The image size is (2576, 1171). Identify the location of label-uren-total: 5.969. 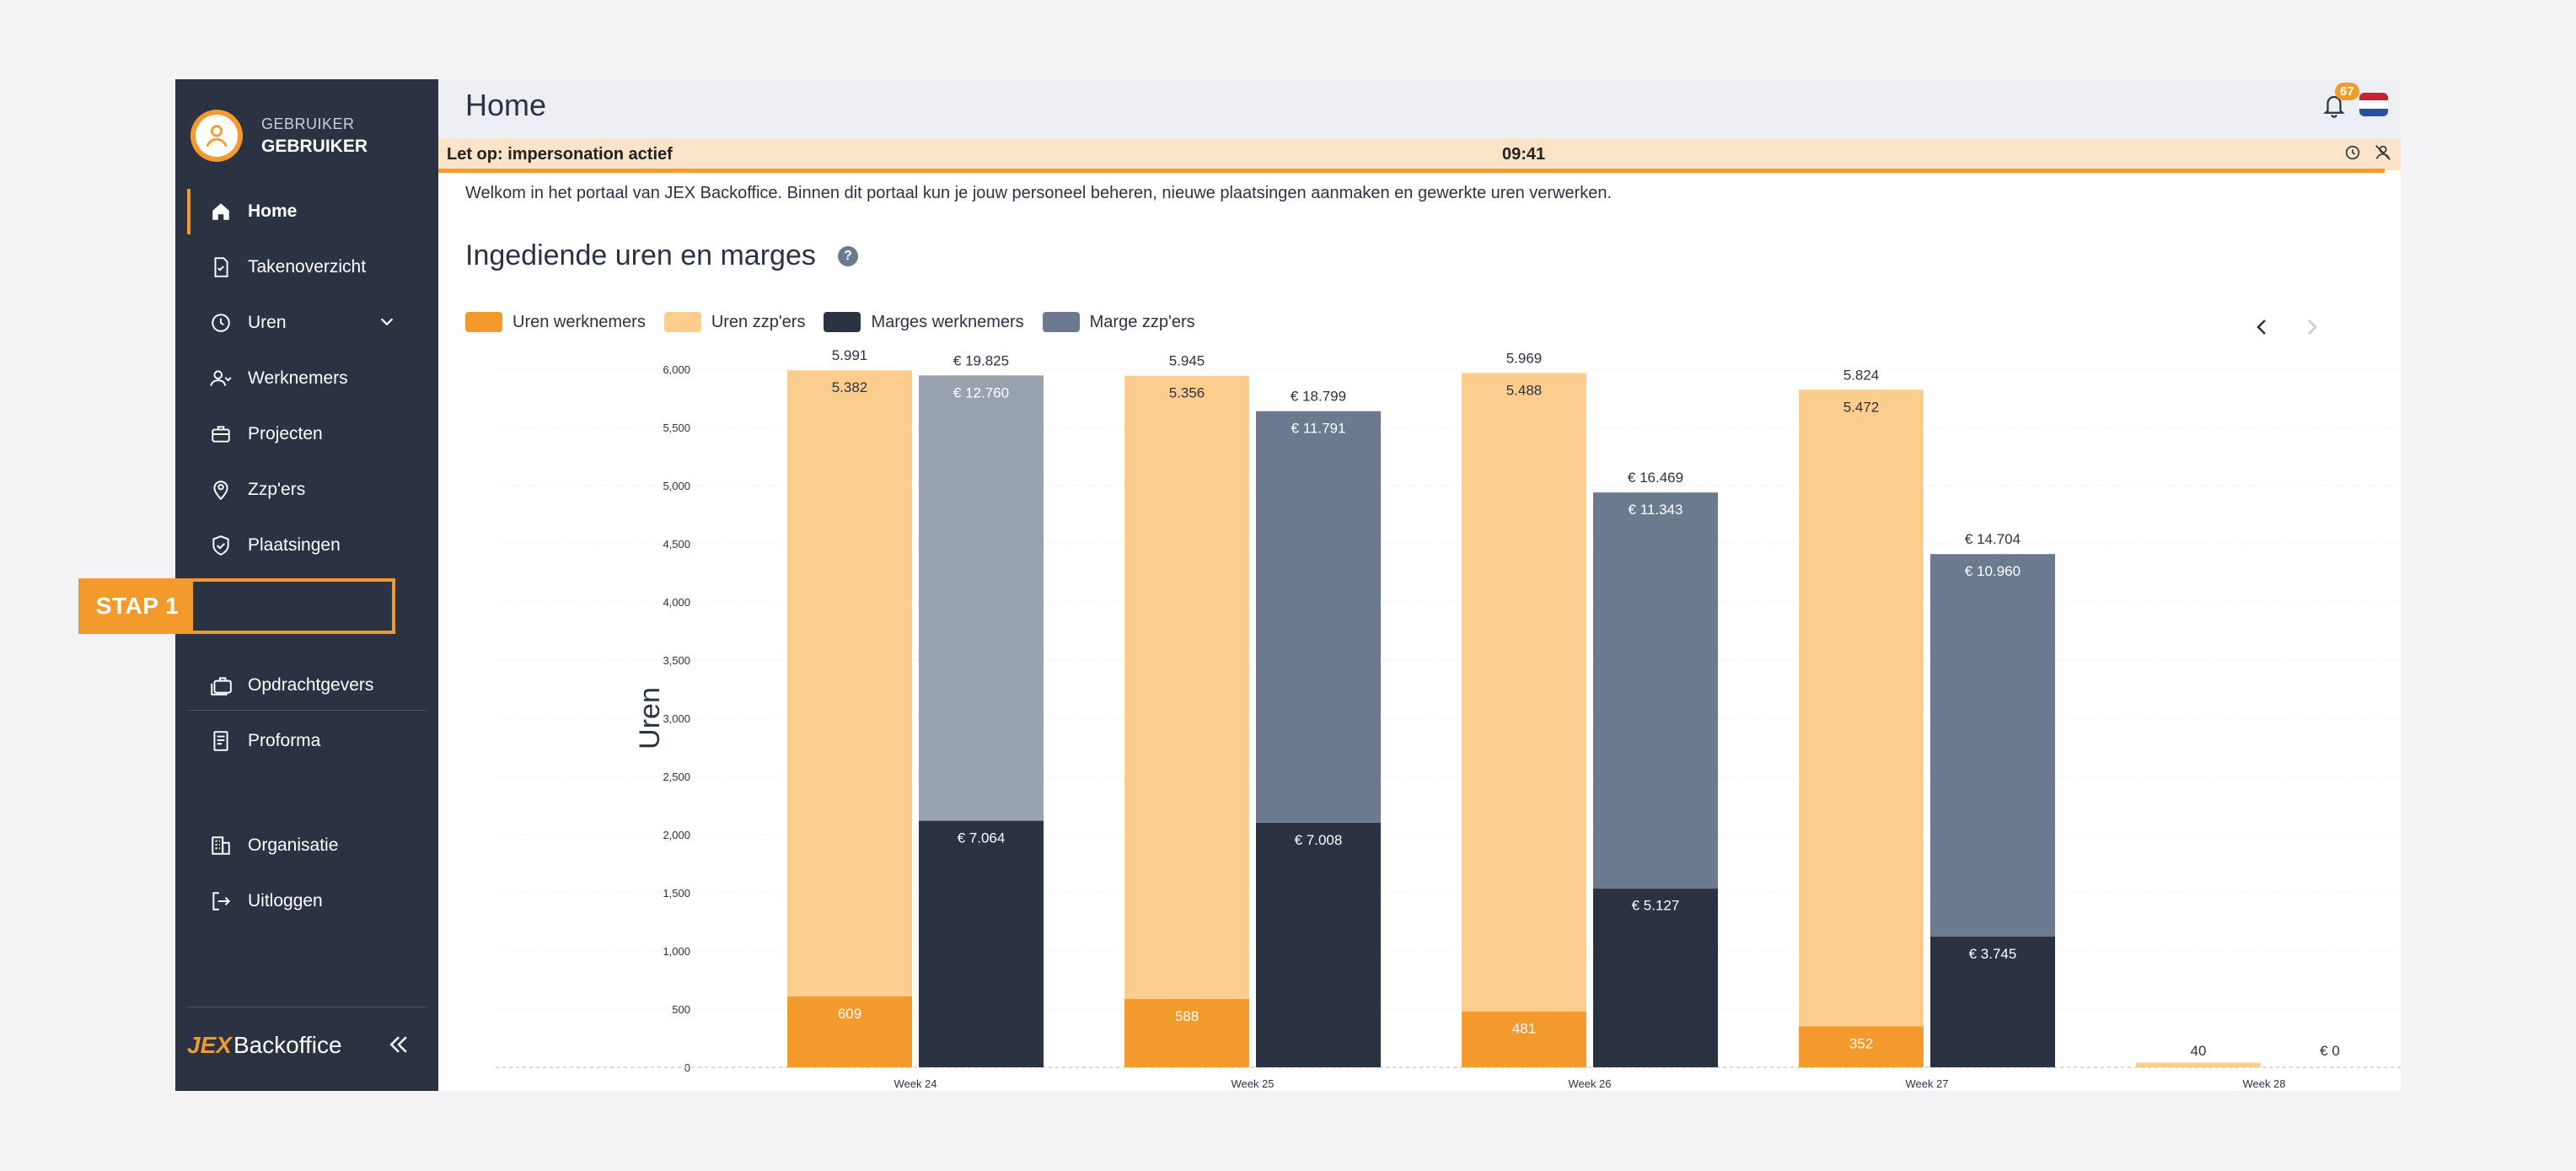
(1524, 358).